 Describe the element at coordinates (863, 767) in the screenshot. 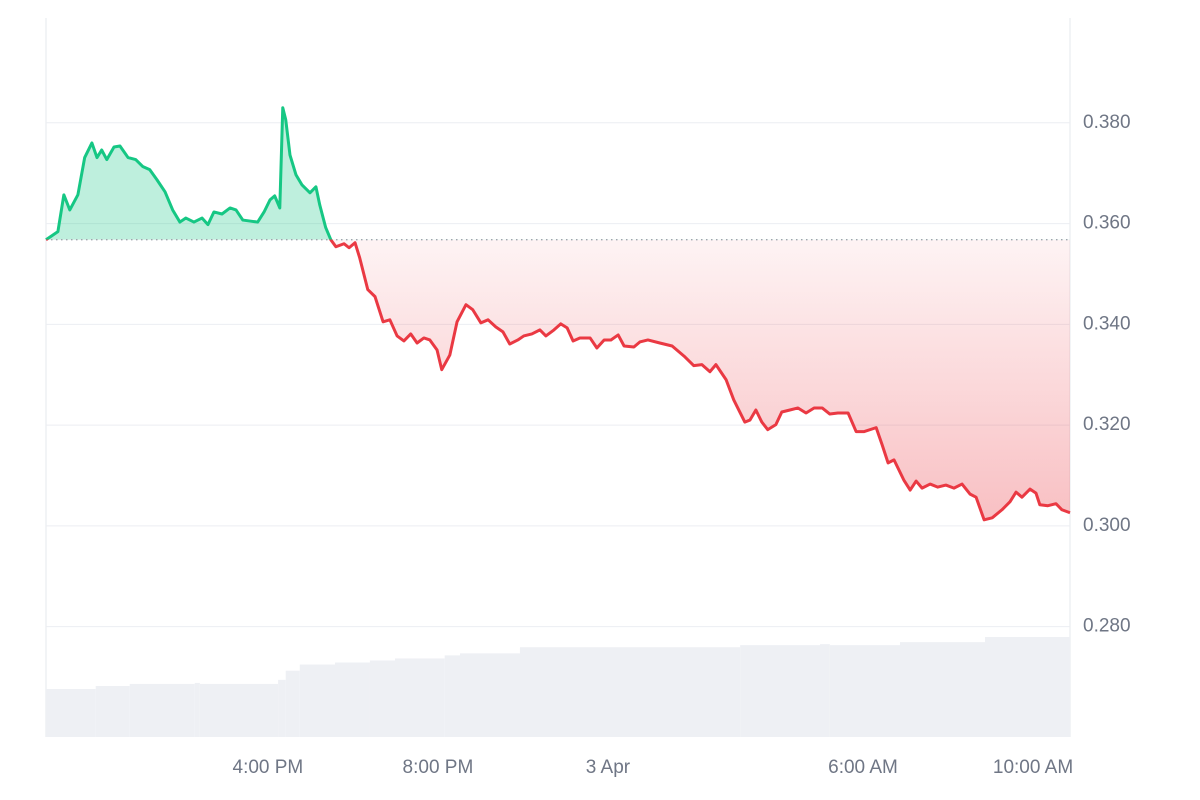

I see `x-tick-label: 6:00 AM` at that location.